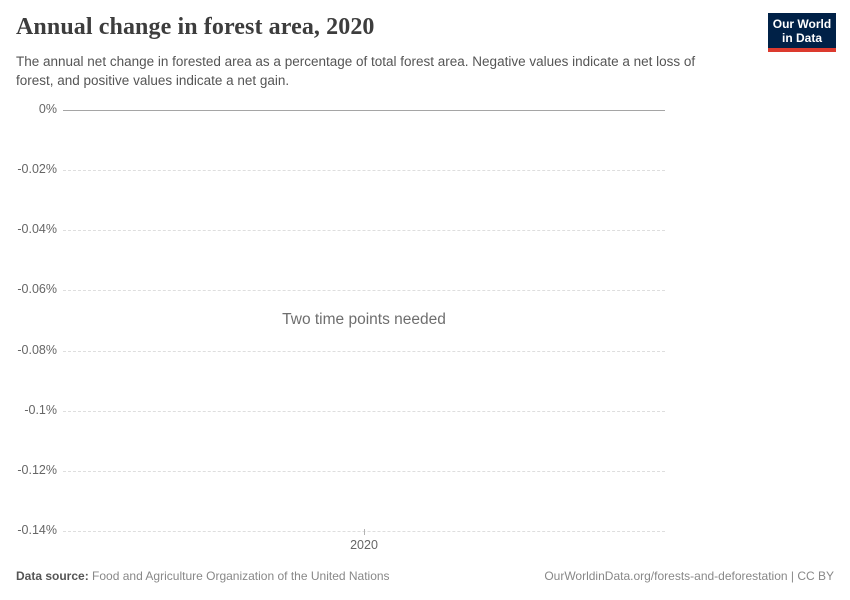 Image resolution: width=850 pixels, height=600 pixels. Describe the element at coordinates (364, 545) in the screenshot. I see `x-axis-tick-label: 2020` at that location.